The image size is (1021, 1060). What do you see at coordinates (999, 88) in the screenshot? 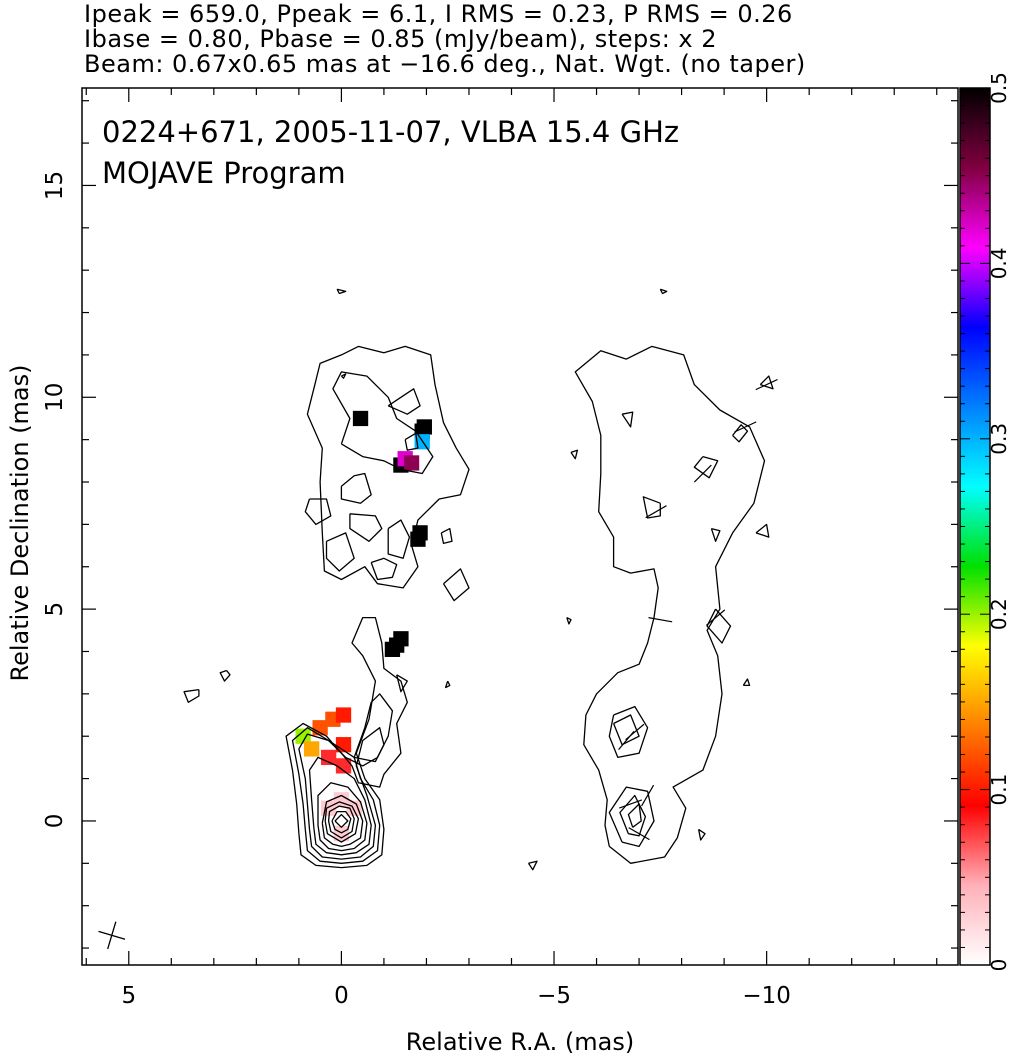
I see `colorbar-tick-label: 0.5` at bounding box center [999, 88].